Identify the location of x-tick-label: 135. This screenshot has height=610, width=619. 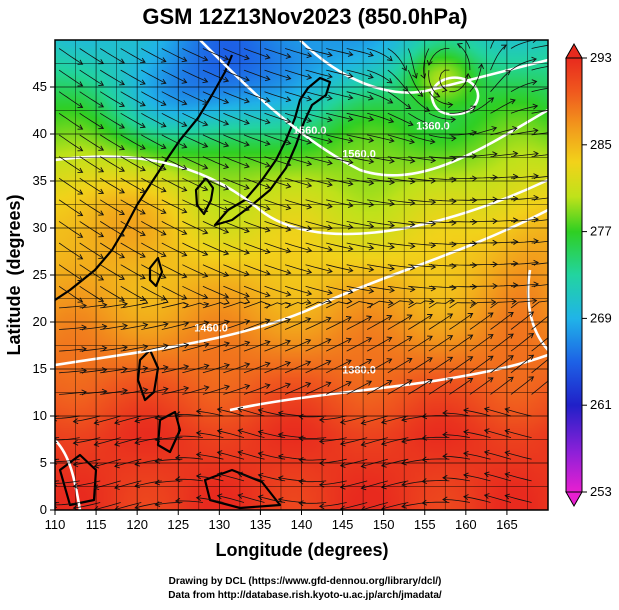
(261, 524).